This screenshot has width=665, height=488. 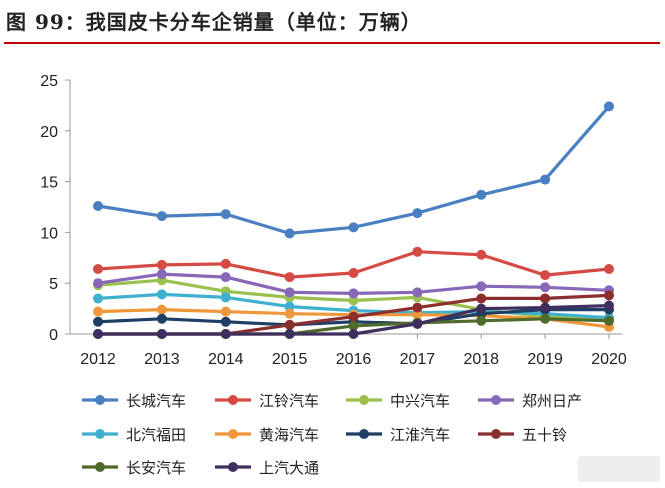 What do you see at coordinates (289, 401) in the screenshot?
I see `legend-label: 江铃汽车` at bounding box center [289, 401].